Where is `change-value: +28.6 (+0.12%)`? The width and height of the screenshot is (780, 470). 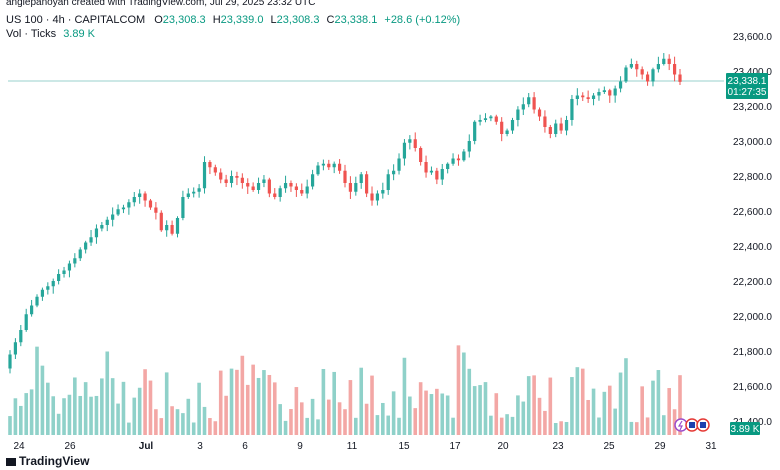
change-value: +28.6 (+0.12%) is located at coordinates (422, 20).